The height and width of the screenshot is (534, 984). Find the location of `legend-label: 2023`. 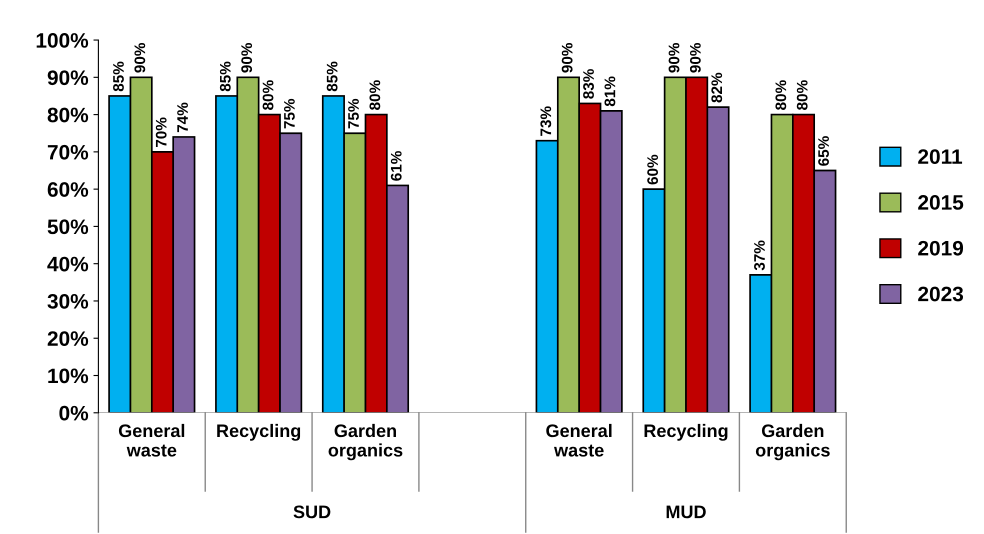

legend-label: 2023 is located at coordinates (941, 294).